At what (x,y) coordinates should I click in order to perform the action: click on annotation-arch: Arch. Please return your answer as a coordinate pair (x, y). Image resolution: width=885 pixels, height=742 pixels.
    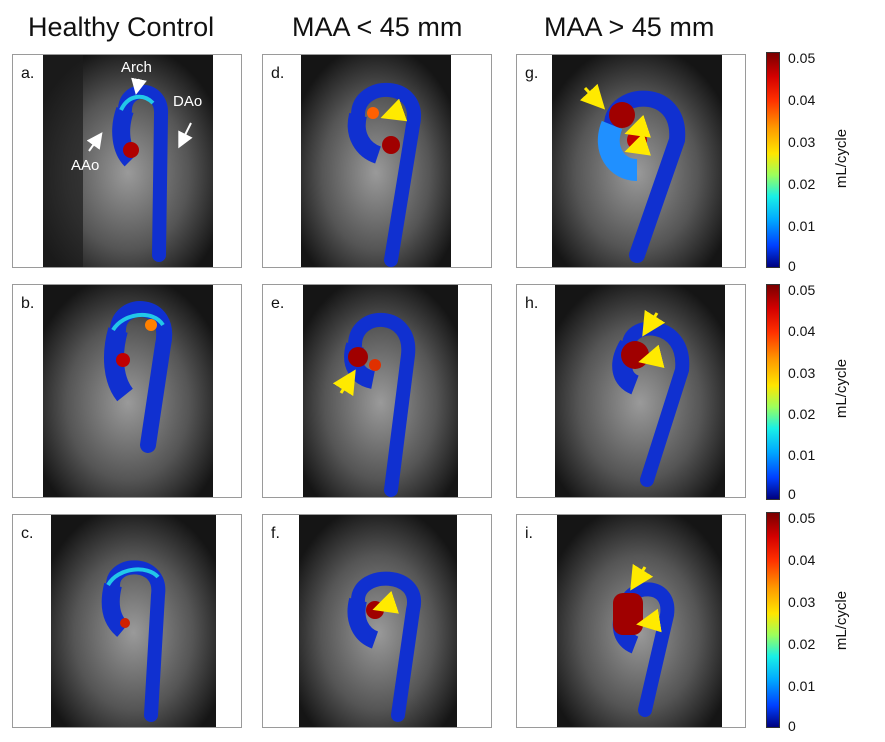
    Looking at the image, I should click on (136, 67).